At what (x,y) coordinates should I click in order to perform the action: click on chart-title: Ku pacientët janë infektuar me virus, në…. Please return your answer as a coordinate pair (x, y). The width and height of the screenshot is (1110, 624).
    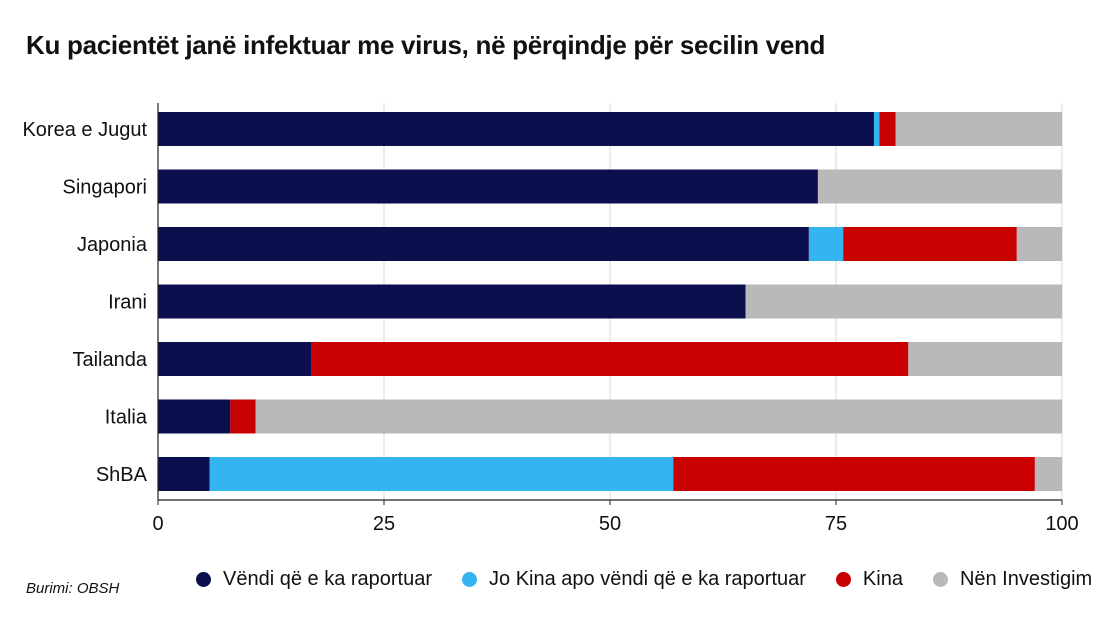
    Looking at the image, I should click on (426, 45).